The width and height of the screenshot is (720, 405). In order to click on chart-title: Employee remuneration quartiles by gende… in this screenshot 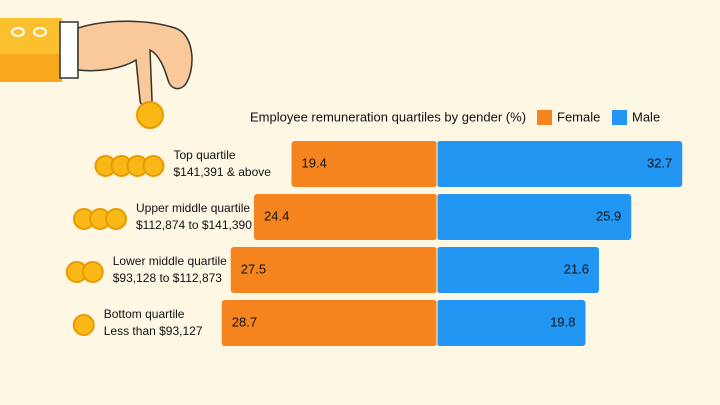, I will do `click(388, 116)`.